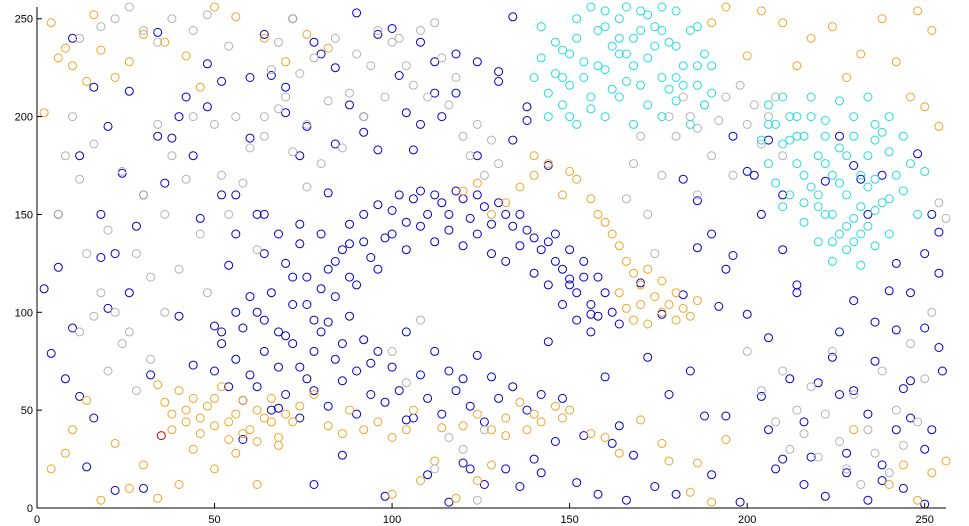 This screenshot has width=969, height=526. I want to click on x-tick-label: 100, so click(392, 520).